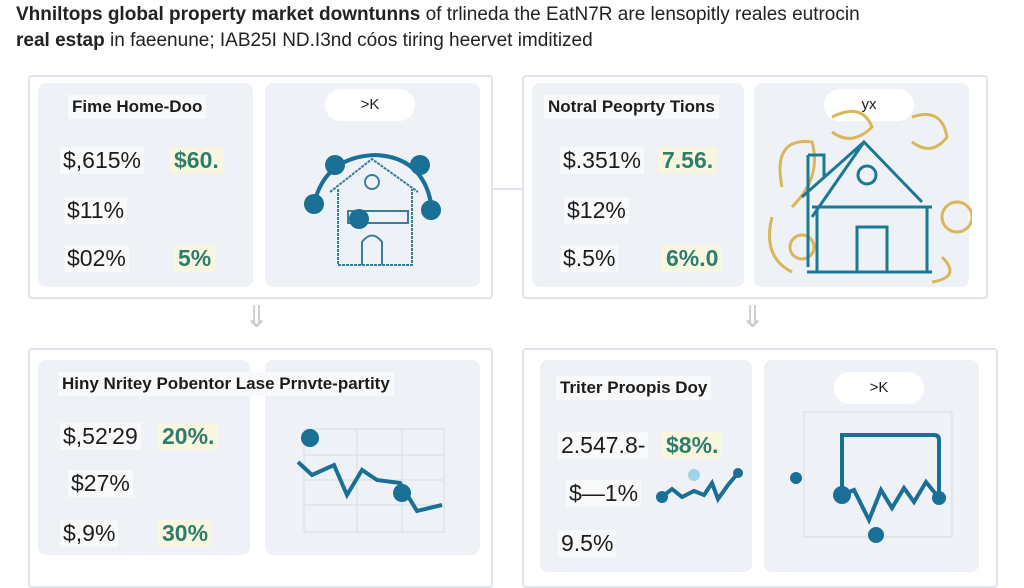  Describe the element at coordinates (634, 388) in the screenshot. I see `card-title: Triter Proopis Doy` at that location.